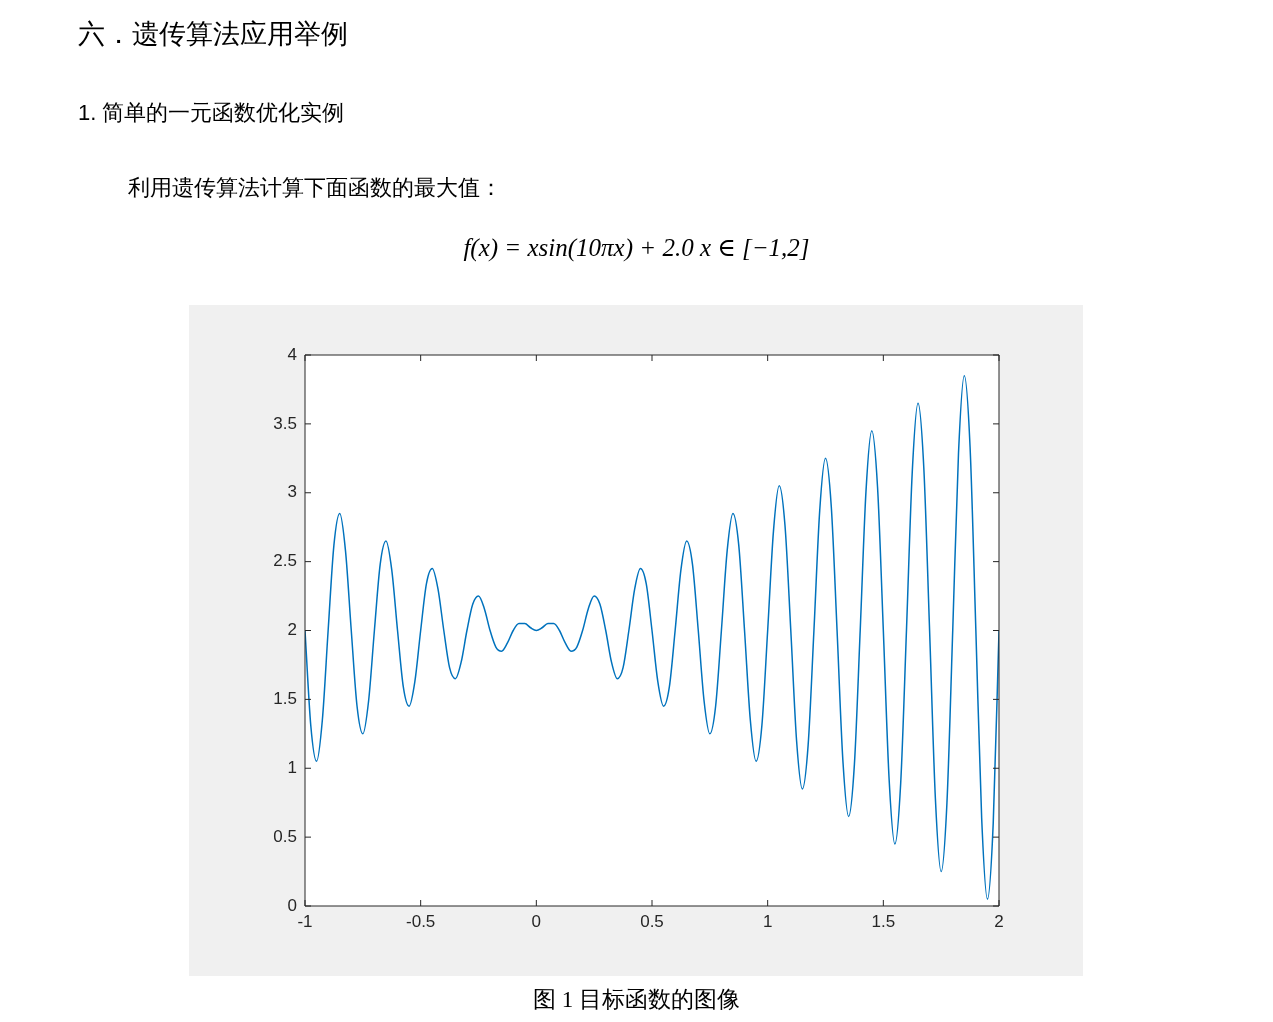 The image size is (1273, 1022). I want to click on y-tick-label: 3, so click(292, 492).